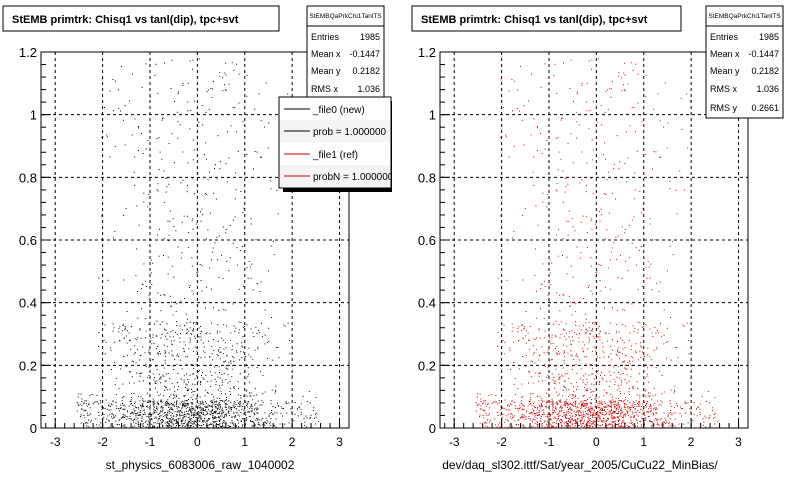 This screenshot has width=800, height=480. I want to click on right-ytick-label-4: 0.8, so click(427, 177).